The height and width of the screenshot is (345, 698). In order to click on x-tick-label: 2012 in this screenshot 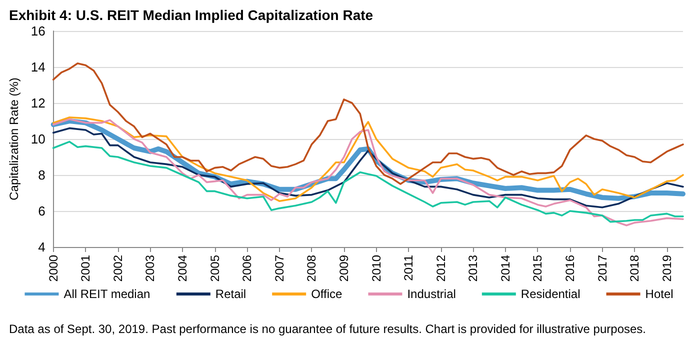, I will do `click(441, 268)`.